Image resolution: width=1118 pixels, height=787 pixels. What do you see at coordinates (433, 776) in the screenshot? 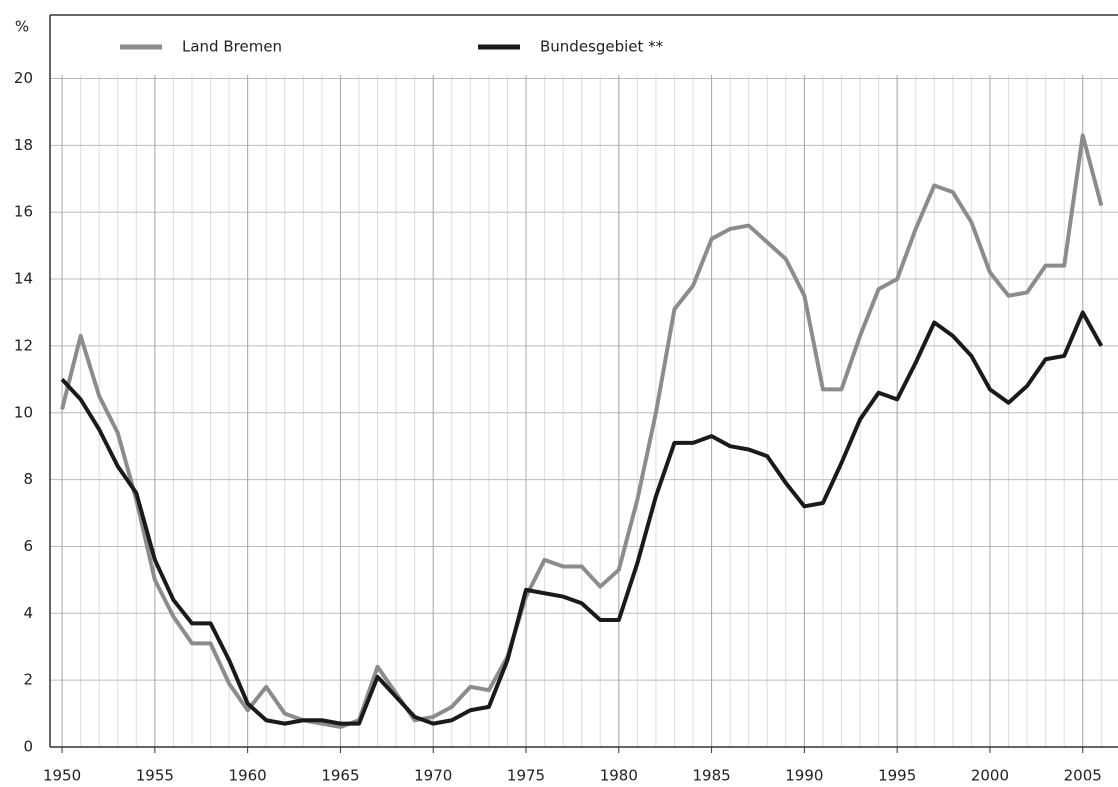
I see `x-tick-label: 1970` at bounding box center [433, 776].